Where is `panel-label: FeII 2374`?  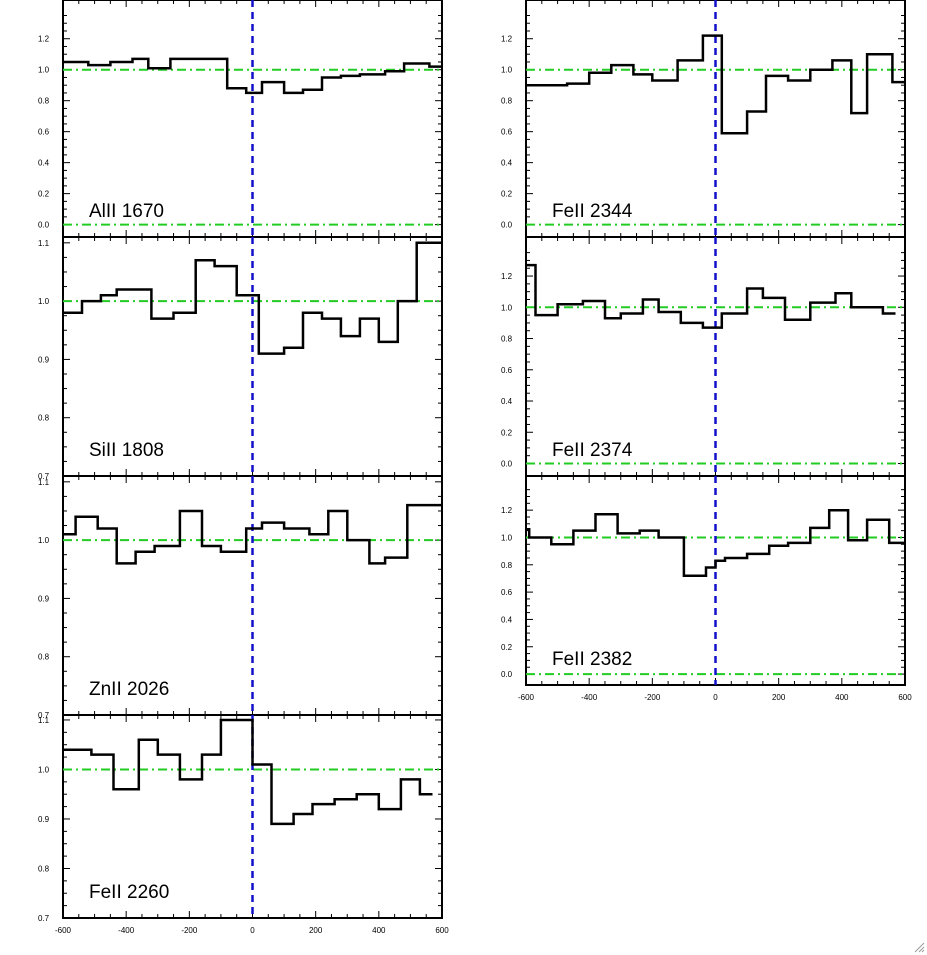 panel-label: FeII 2374 is located at coordinates (592, 450).